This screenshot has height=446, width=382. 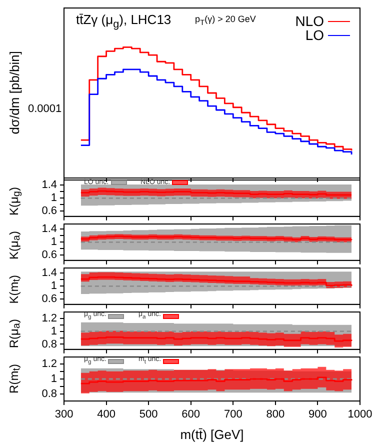 I want to click on chart-subtitle: p$_{T}$(γ) > 20 GeV, so click(x=225, y=20).